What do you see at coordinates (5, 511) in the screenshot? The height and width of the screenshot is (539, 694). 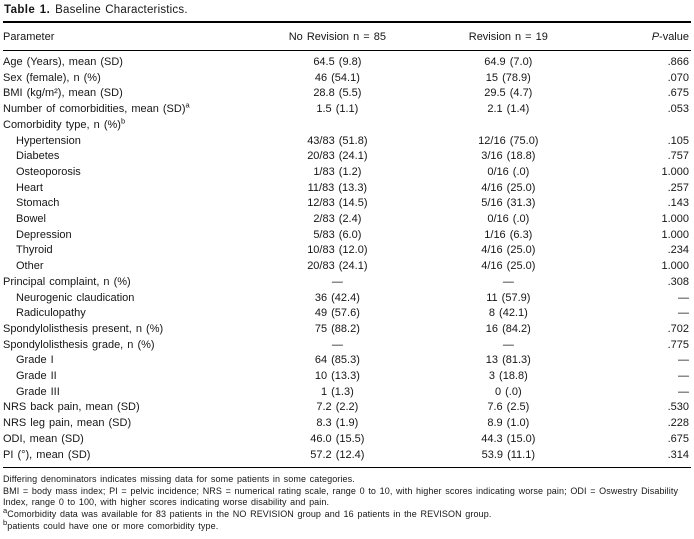 I see `footnote-sup: a` at bounding box center [5, 511].